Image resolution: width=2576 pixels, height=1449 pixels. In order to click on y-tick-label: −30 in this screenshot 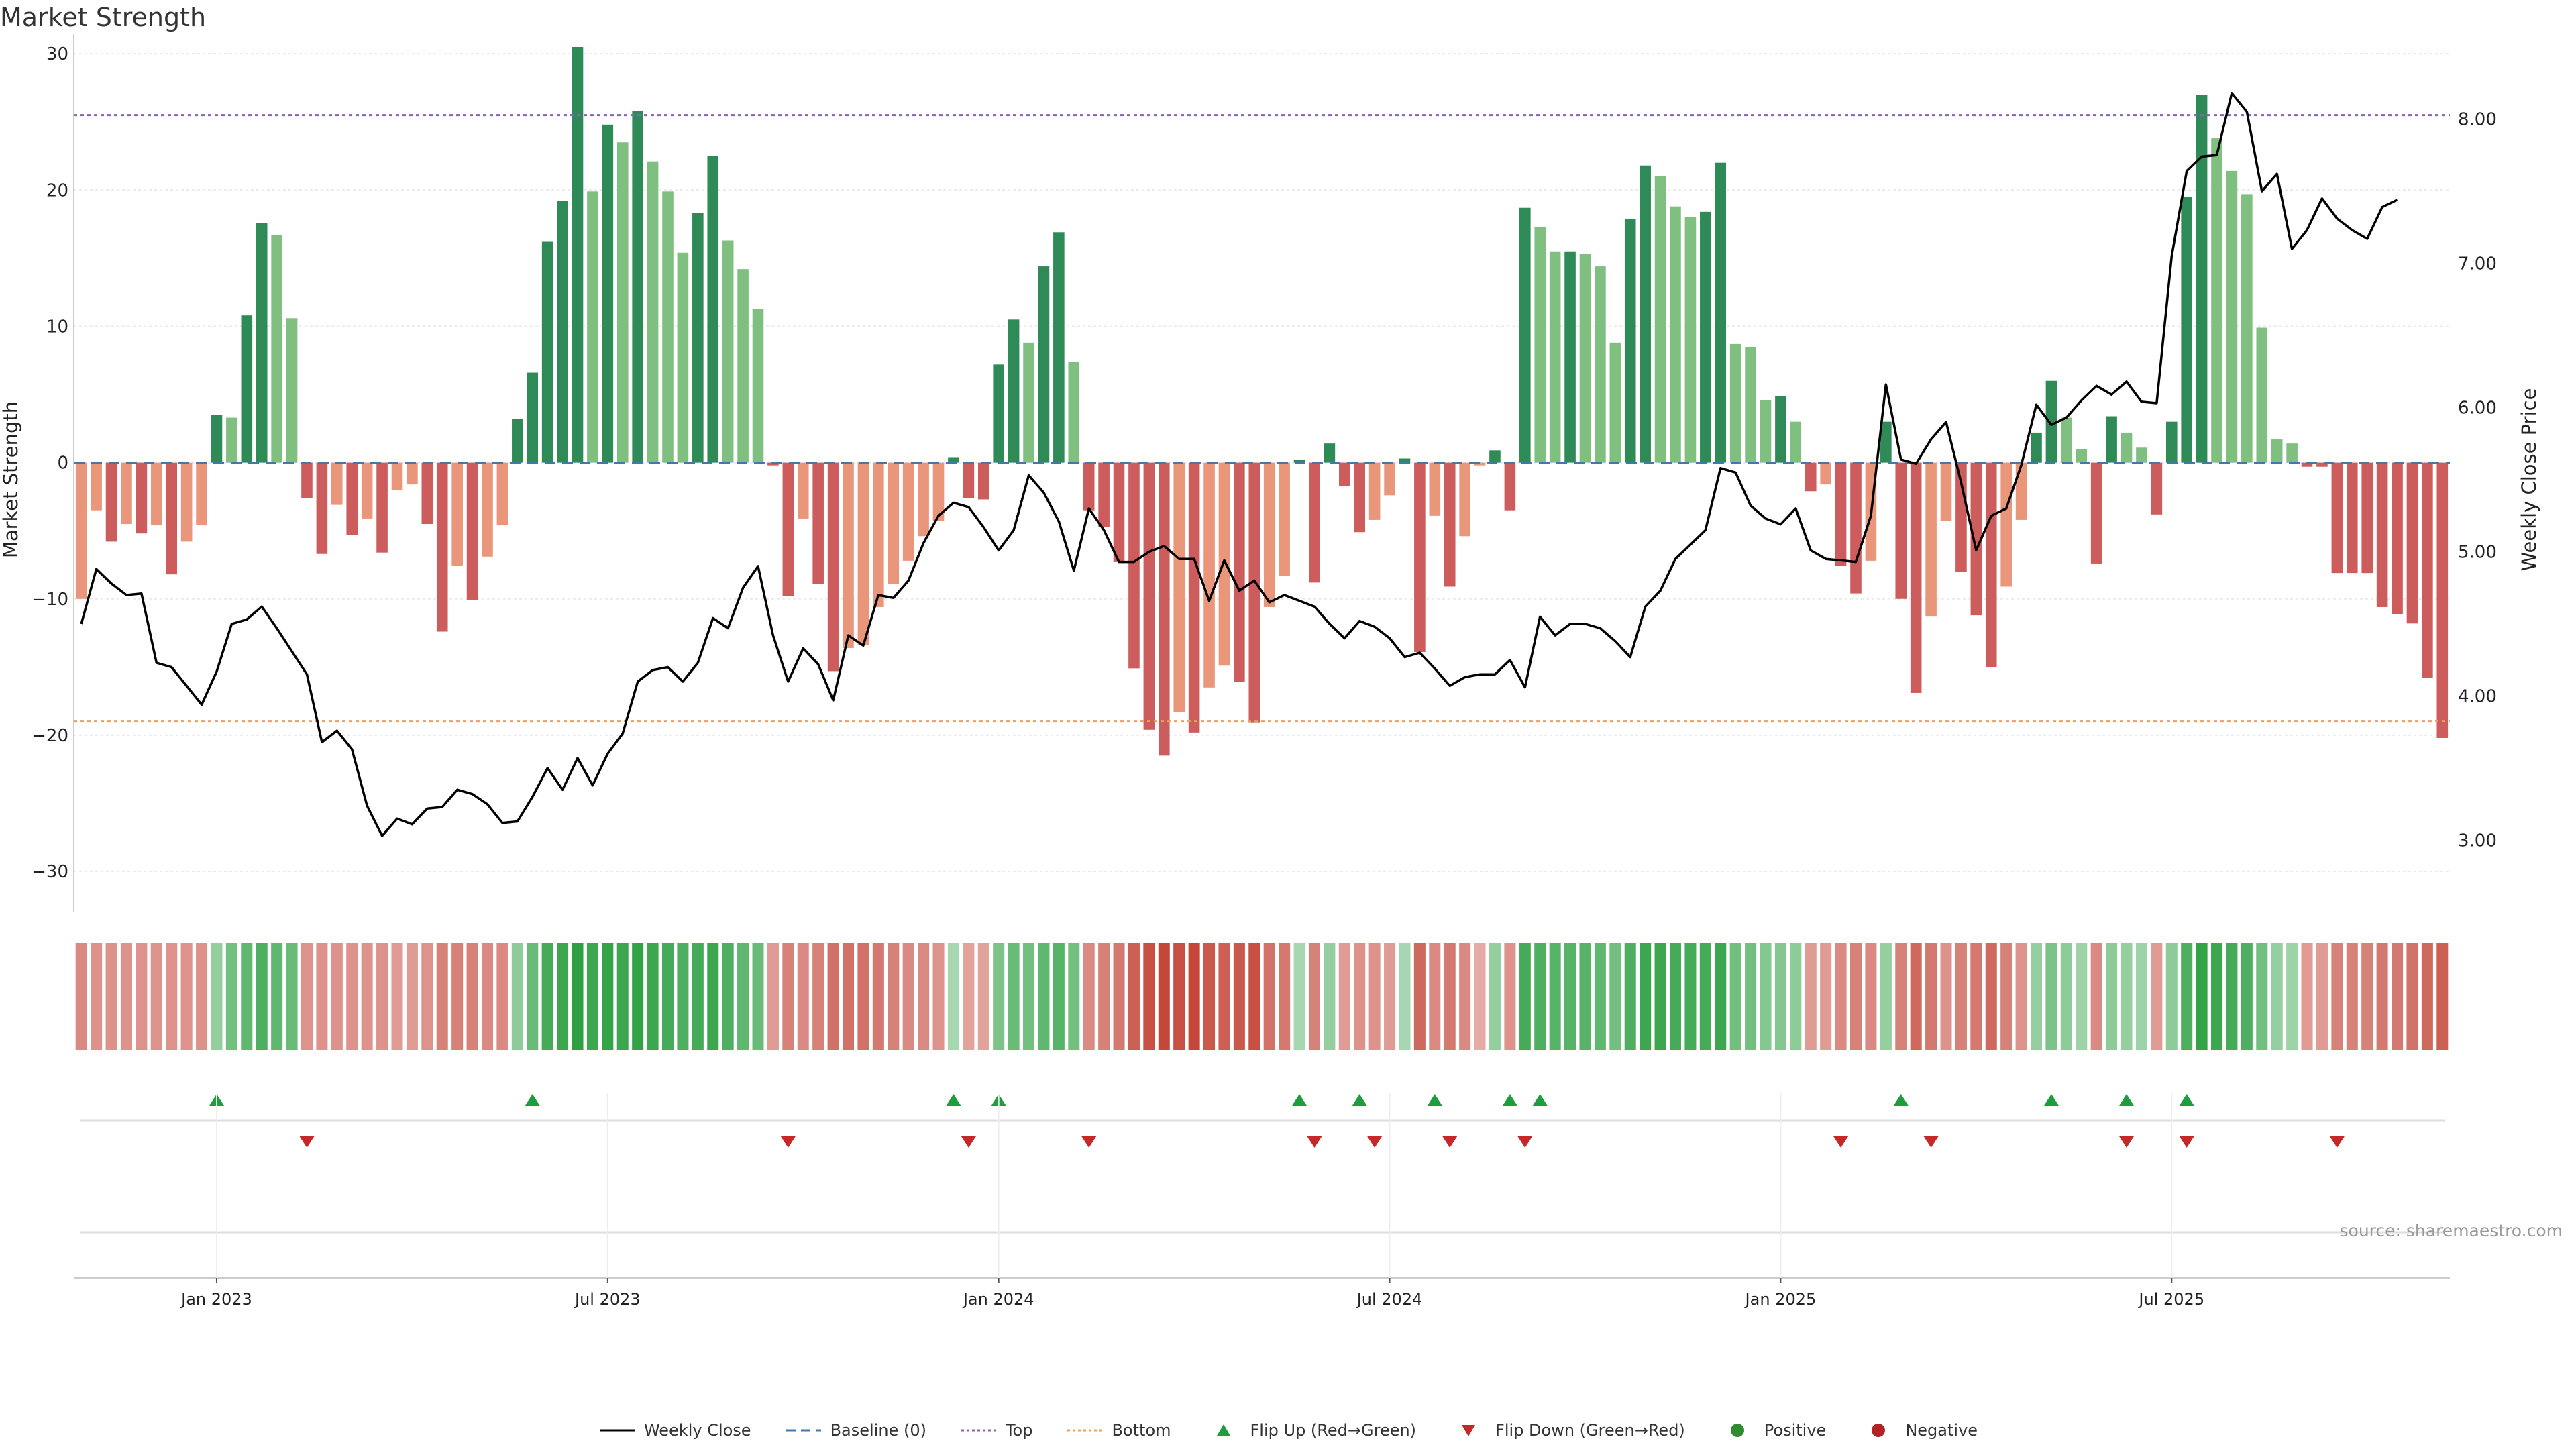, I will do `click(50, 872)`.